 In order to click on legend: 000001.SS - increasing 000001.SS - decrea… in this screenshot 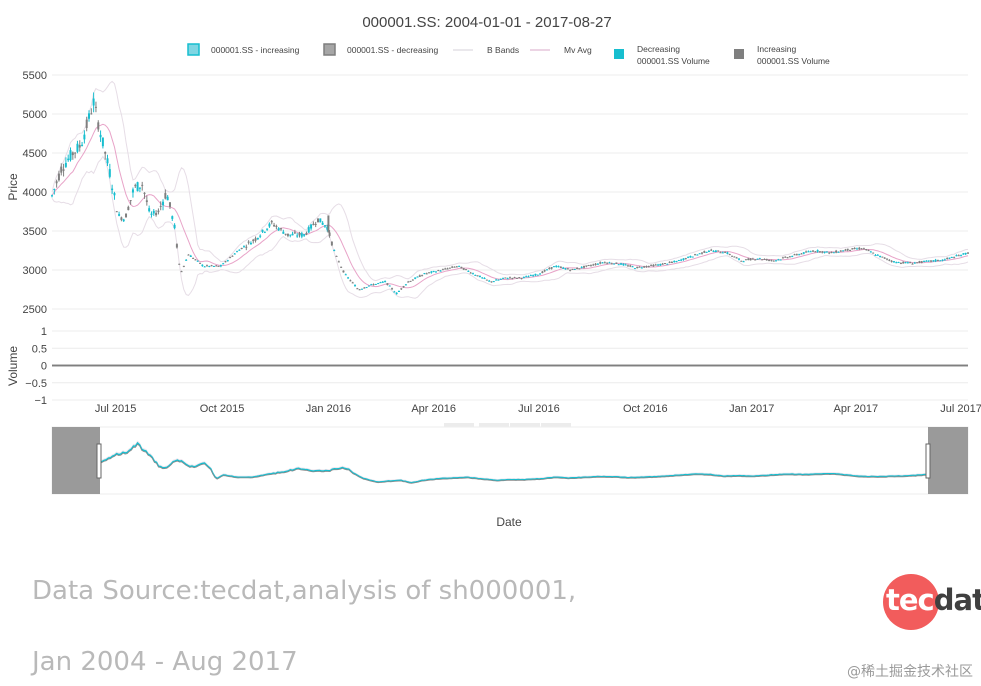, I will do `click(508, 54)`.